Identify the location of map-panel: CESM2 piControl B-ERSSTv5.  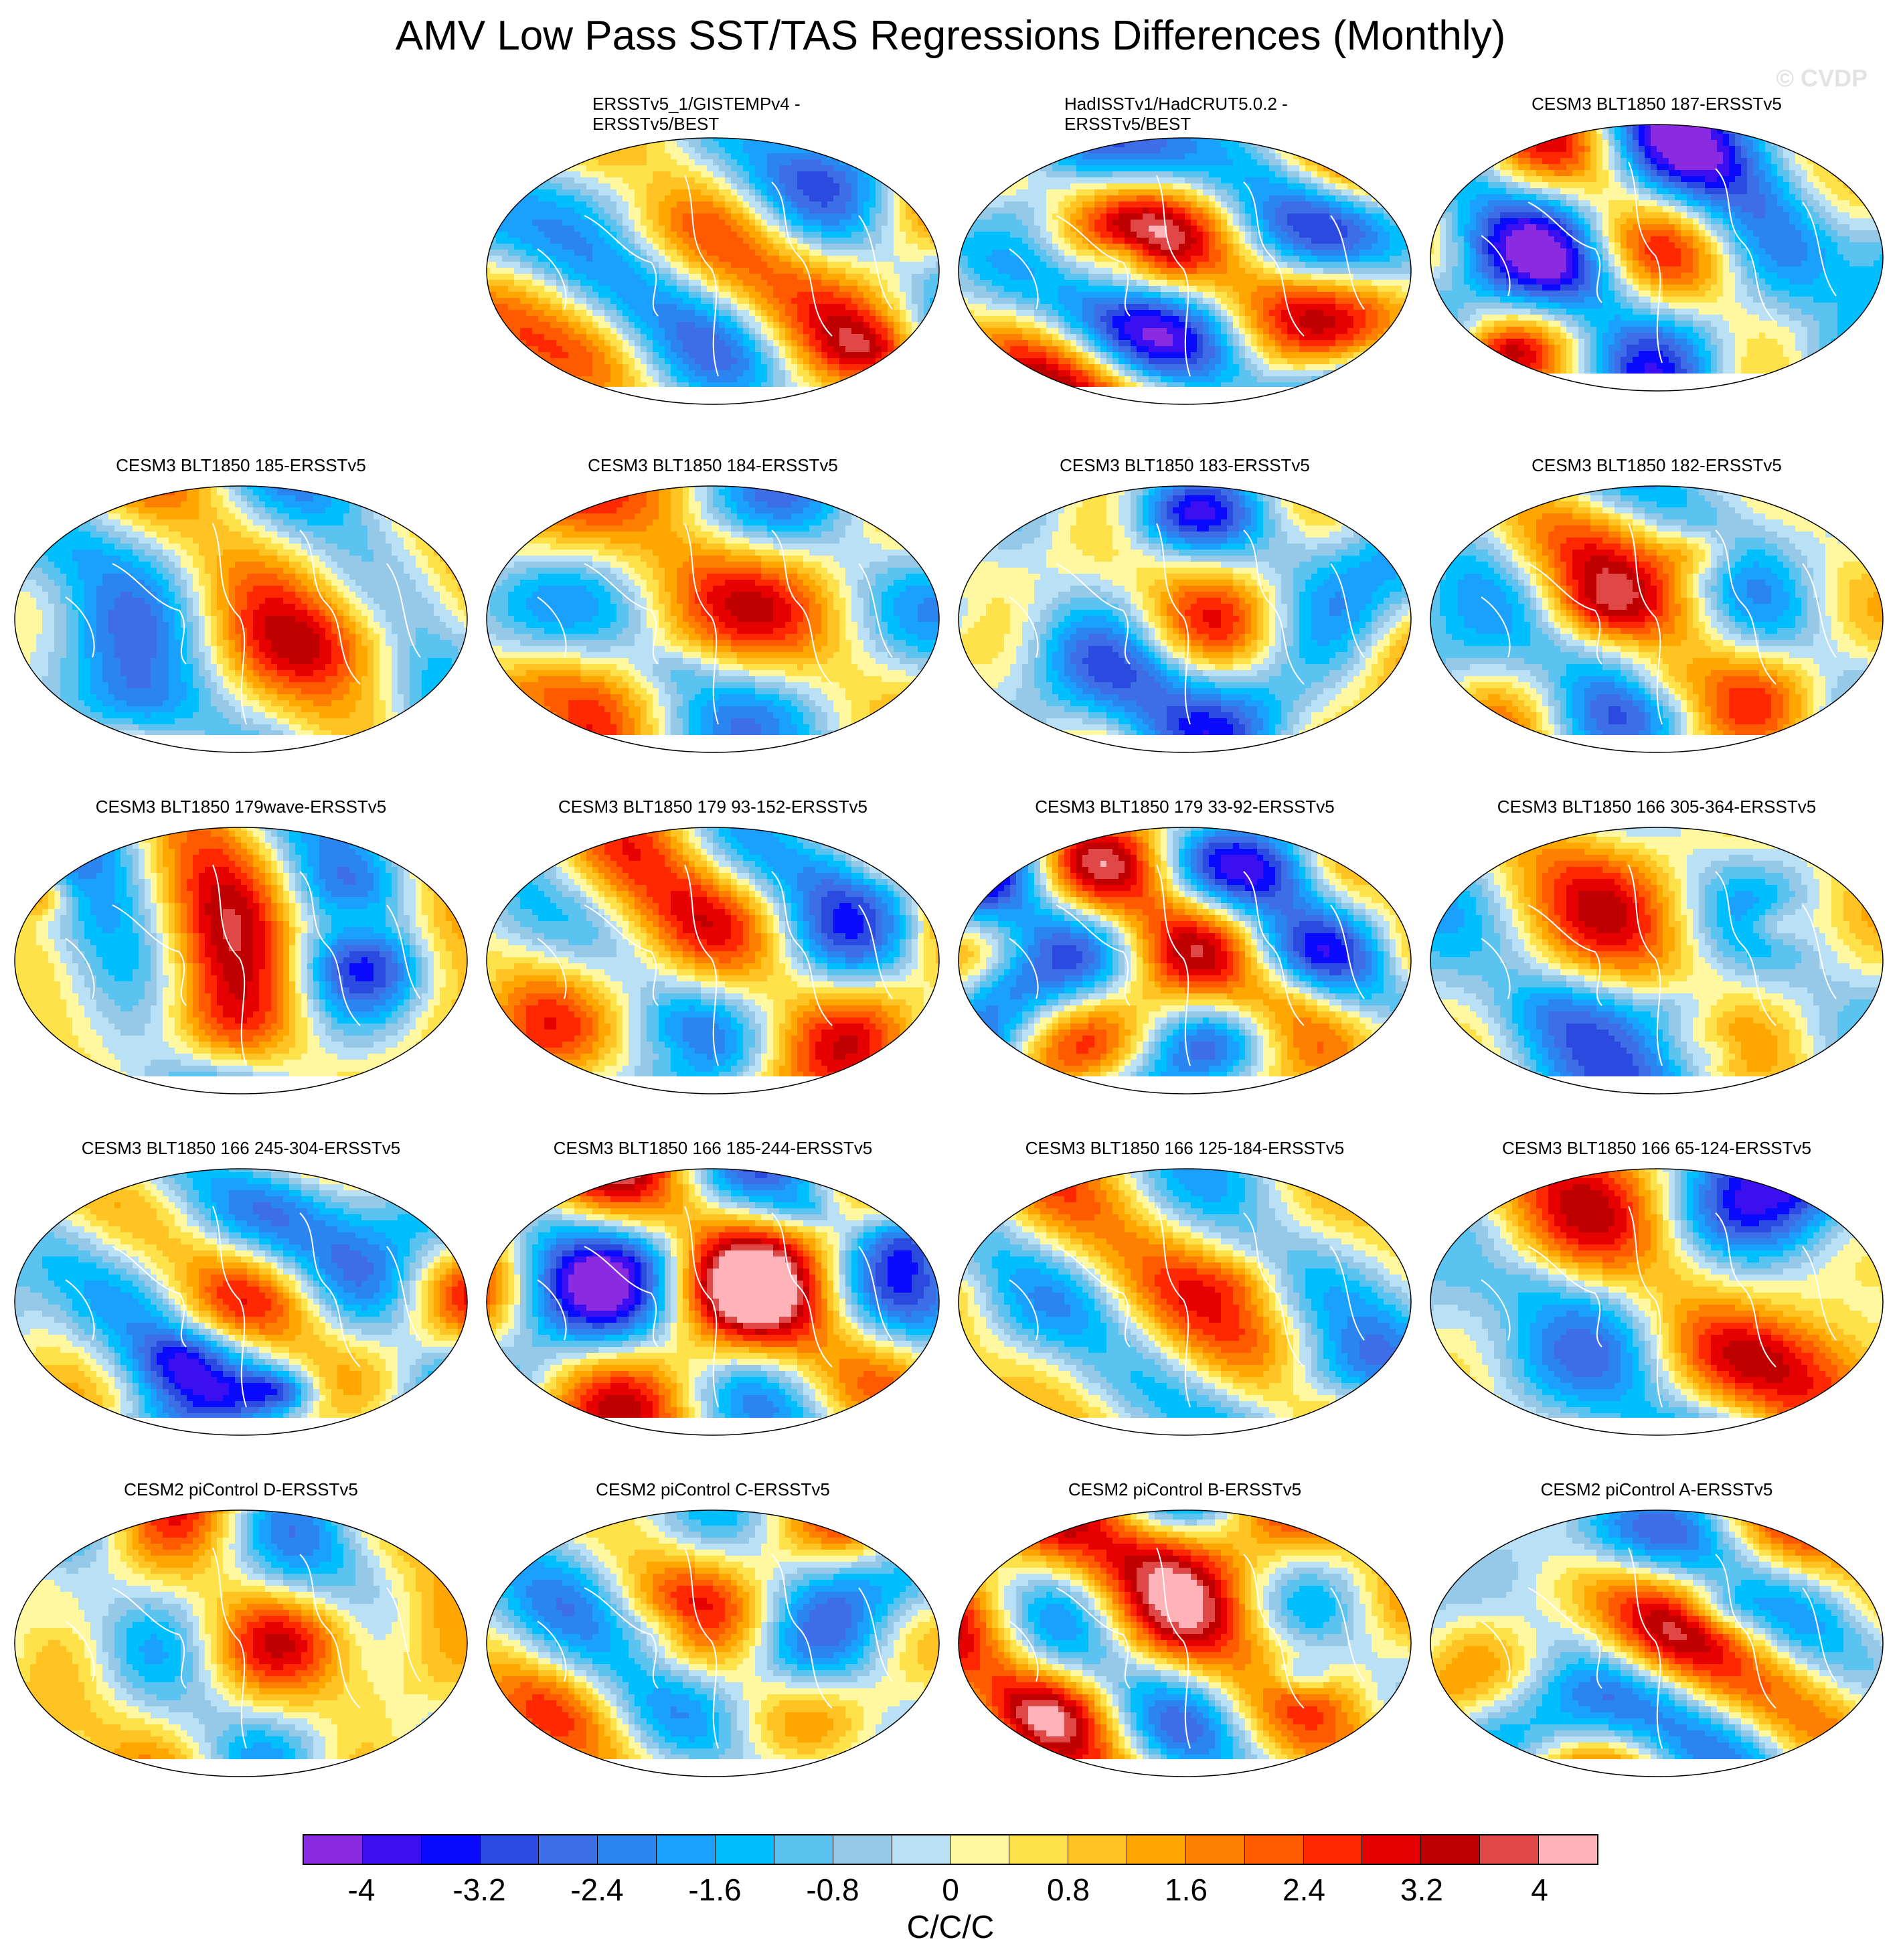
(1185, 1640).